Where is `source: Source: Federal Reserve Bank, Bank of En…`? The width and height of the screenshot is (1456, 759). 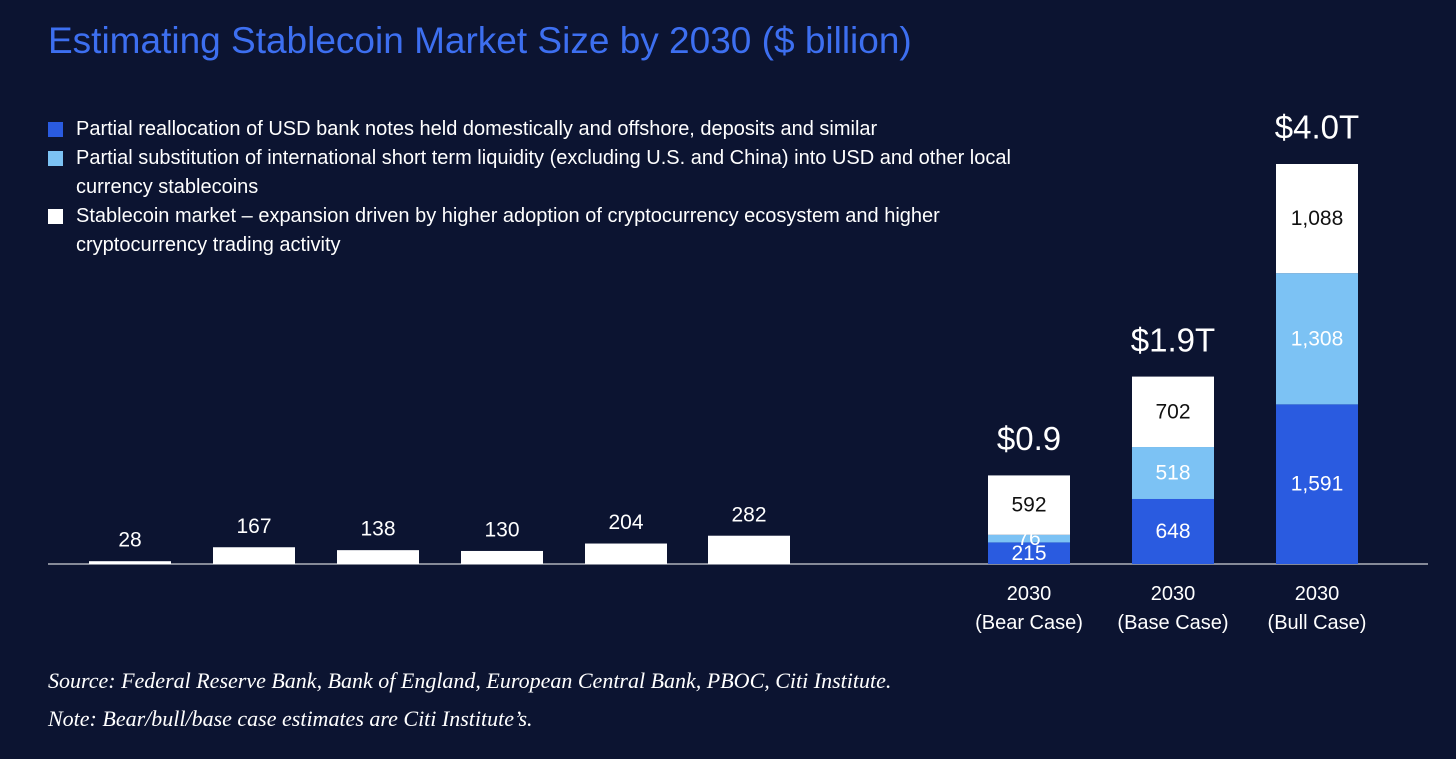
source: Source: Federal Reserve Bank, Bank of En… is located at coordinates (470, 680).